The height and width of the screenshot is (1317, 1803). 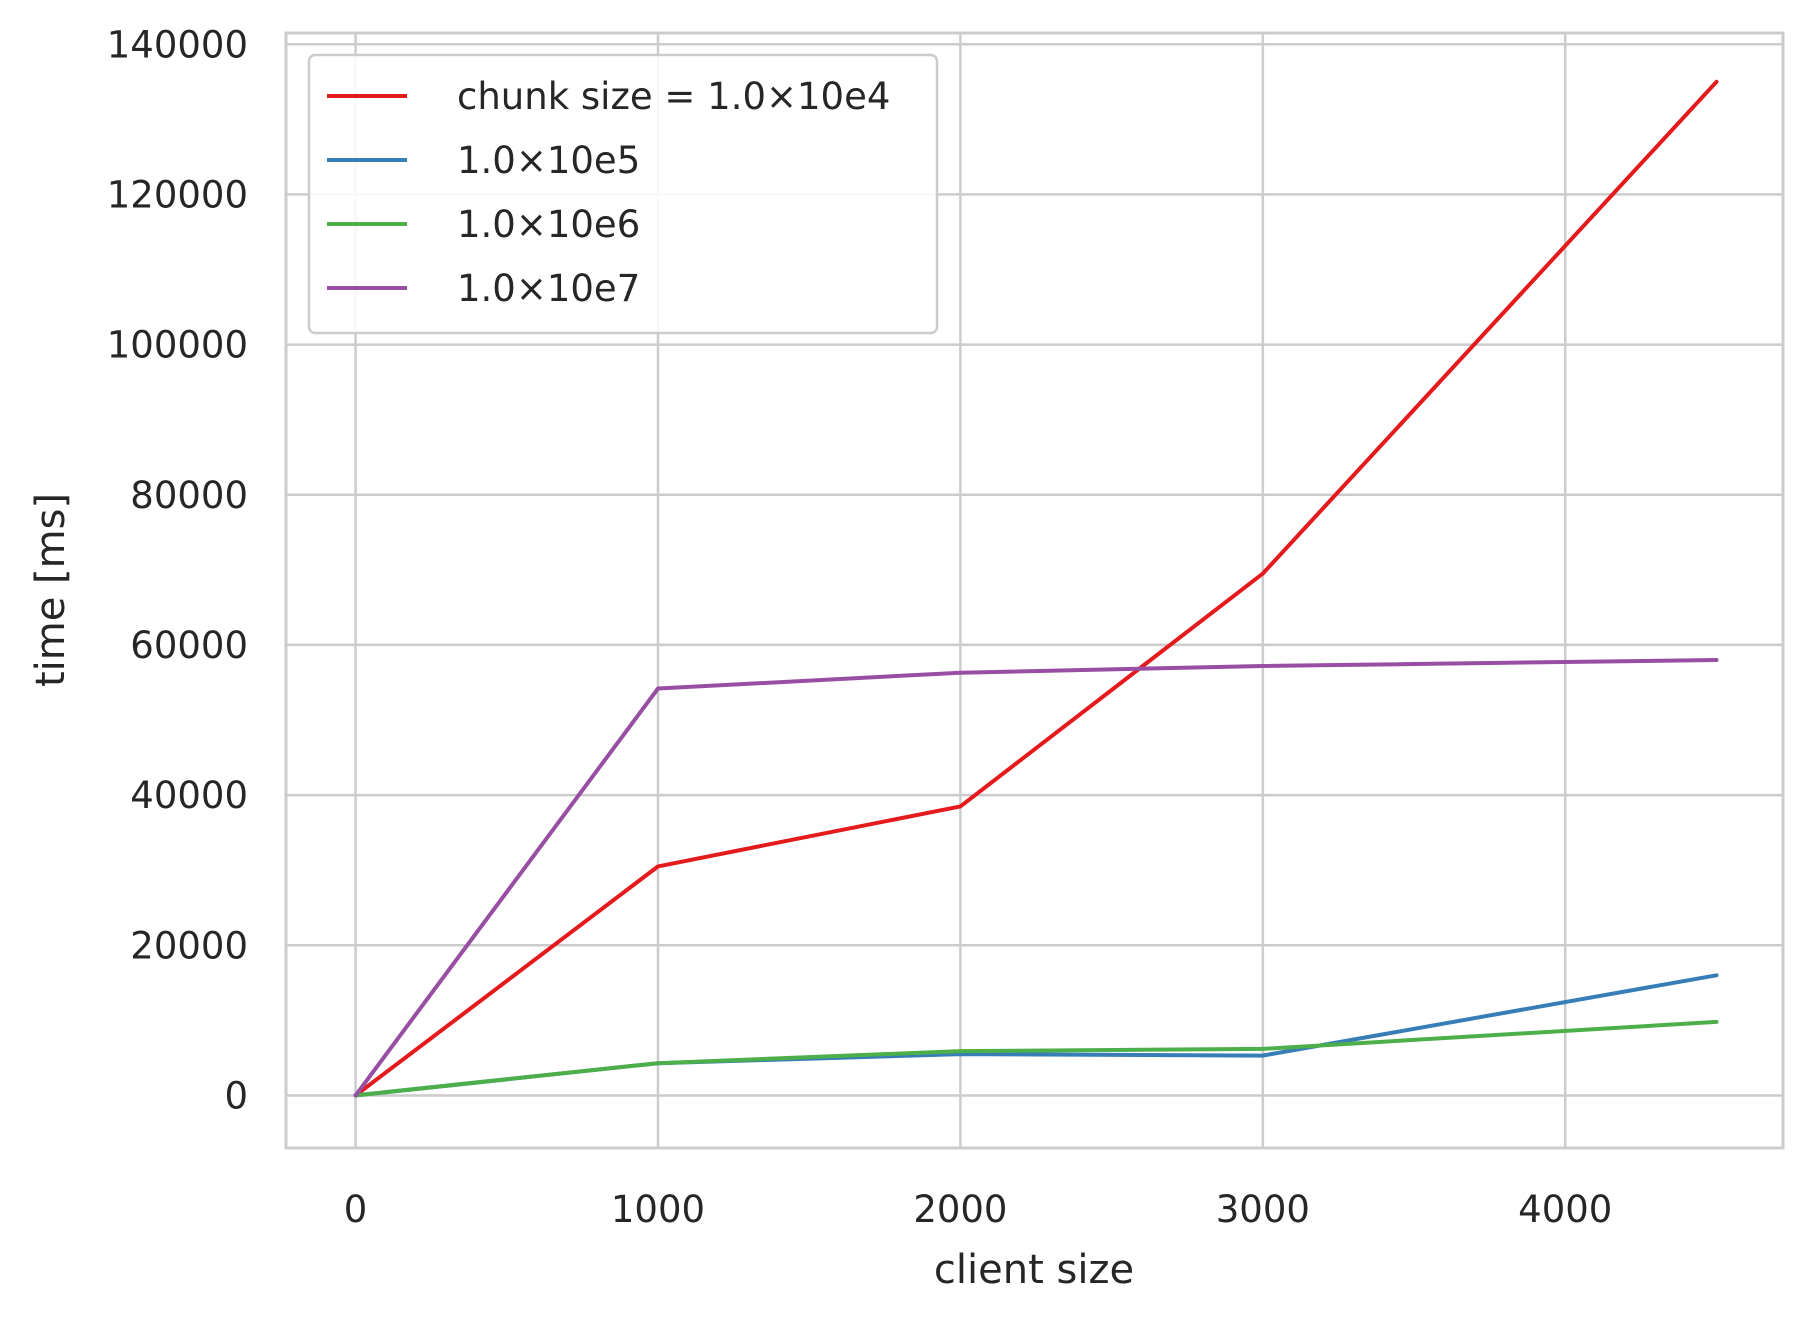 I want to click on y-tick-label: 40000, so click(x=189, y=795).